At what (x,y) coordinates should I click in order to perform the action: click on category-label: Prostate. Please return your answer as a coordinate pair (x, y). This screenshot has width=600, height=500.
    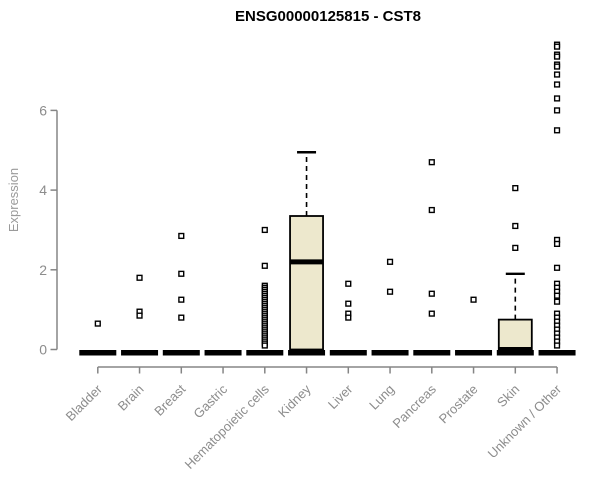
    Looking at the image, I should click on (458, 404).